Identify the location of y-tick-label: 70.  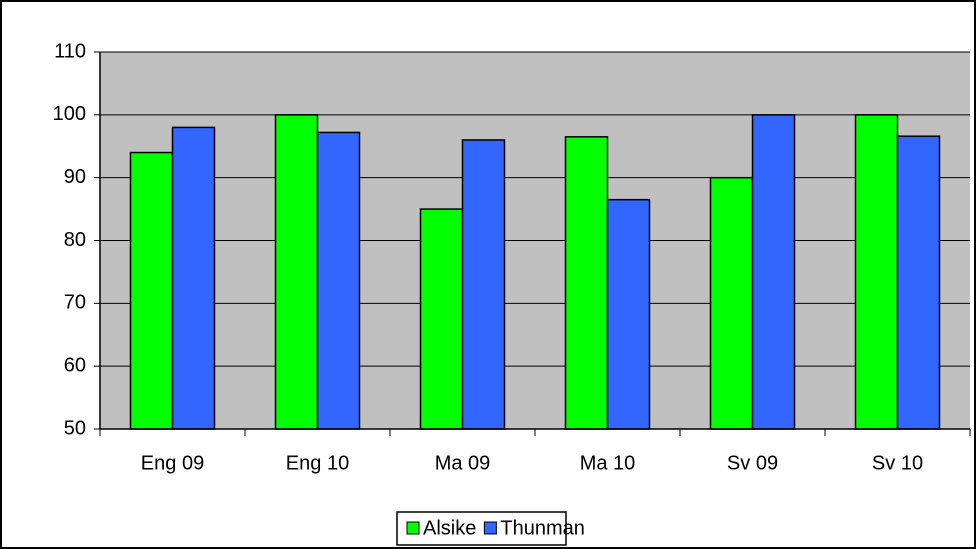
(75, 303).